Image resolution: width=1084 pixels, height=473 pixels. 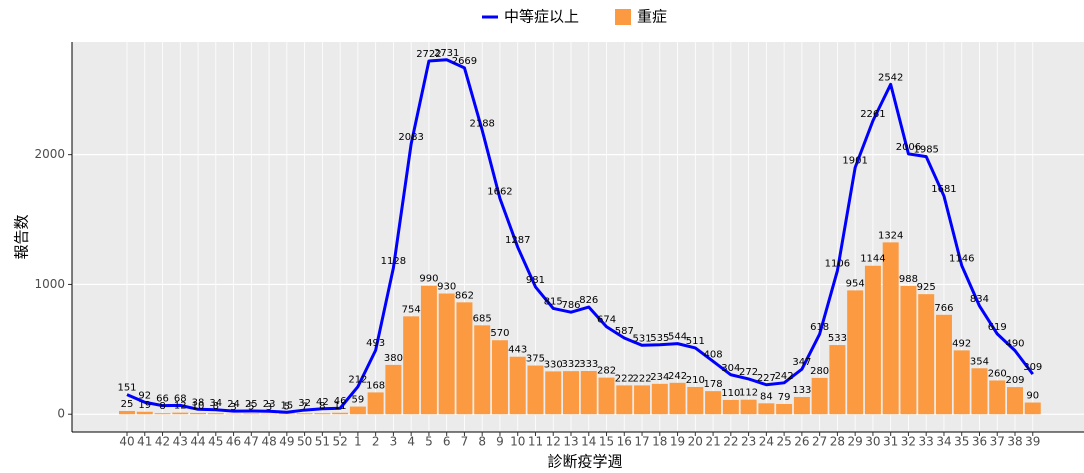 What do you see at coordinates (410, 137) in the screenshot?
I see `value-label: 2083` at bounding box center [410, 137].